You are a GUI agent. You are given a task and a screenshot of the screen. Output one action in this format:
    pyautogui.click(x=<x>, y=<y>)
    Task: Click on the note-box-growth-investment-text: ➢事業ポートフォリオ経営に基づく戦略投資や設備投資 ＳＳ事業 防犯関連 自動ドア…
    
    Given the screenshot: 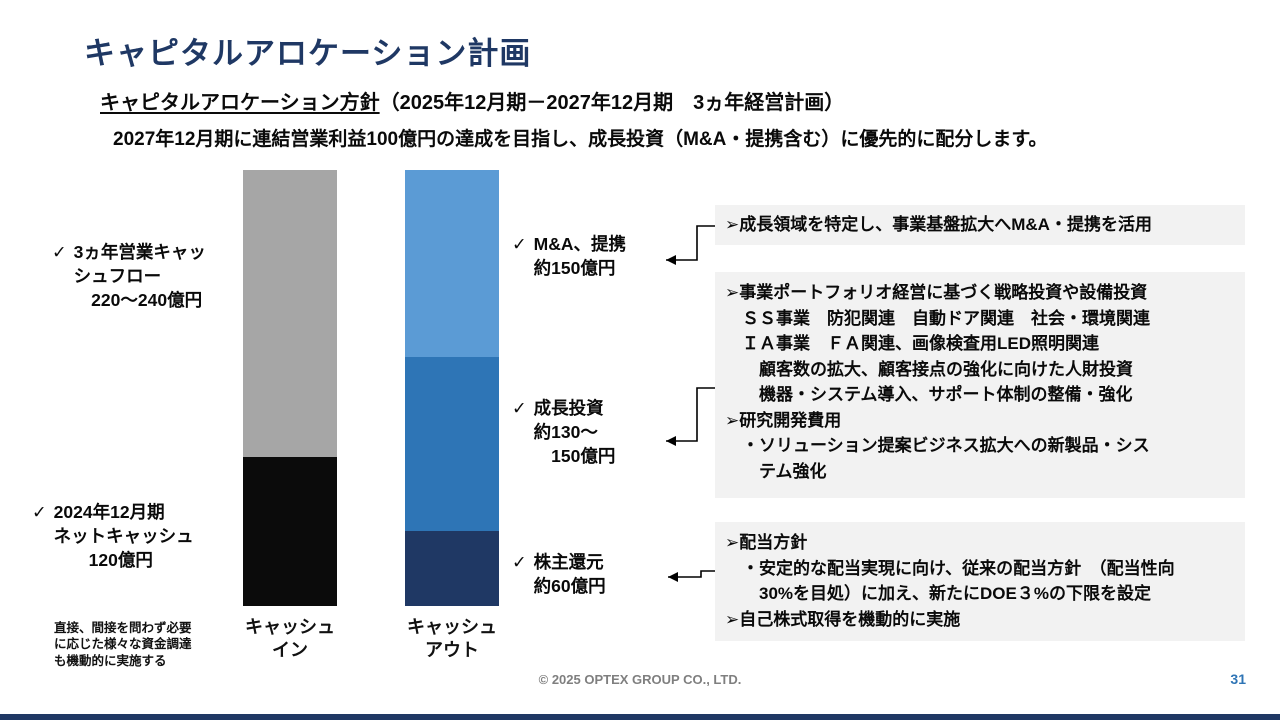 What is the action you would take?
    pyautogui.click(x=937, y=382)
    